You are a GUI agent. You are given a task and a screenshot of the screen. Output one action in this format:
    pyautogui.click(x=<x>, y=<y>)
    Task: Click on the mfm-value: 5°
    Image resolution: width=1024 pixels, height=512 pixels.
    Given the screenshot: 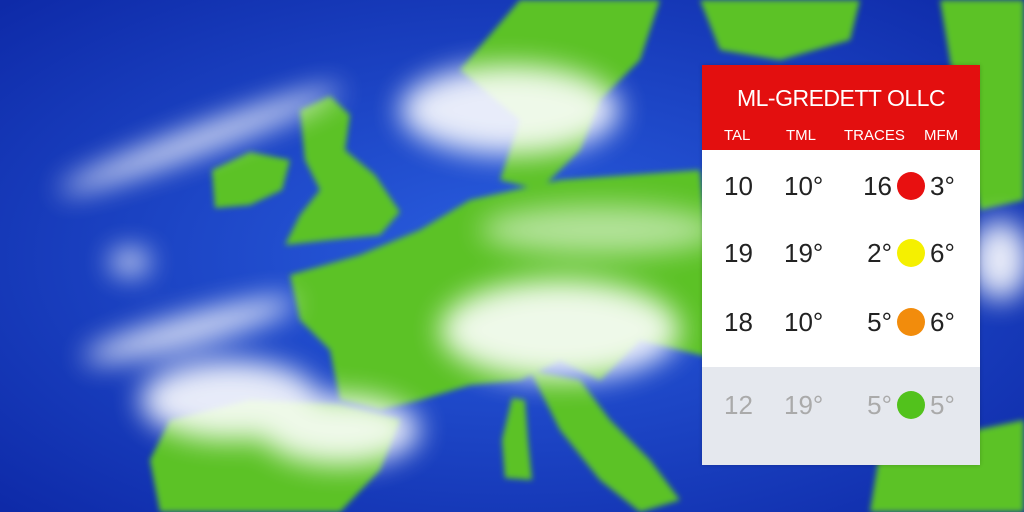 What is the action you would take?
    pyautogui.click(x=942, y=405)
    